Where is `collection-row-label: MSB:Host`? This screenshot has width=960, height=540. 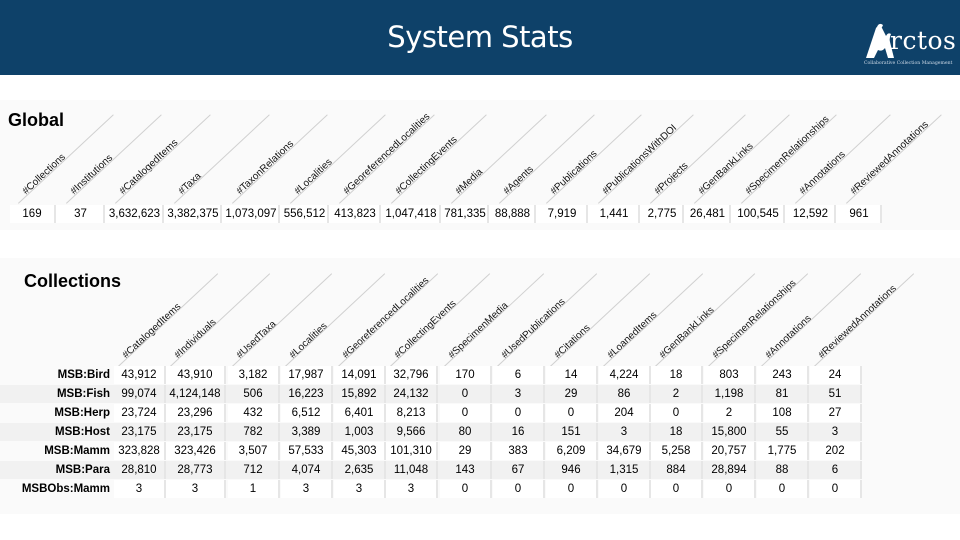
collection-row-label: MSB:Host is located at coordinates (82, 432).